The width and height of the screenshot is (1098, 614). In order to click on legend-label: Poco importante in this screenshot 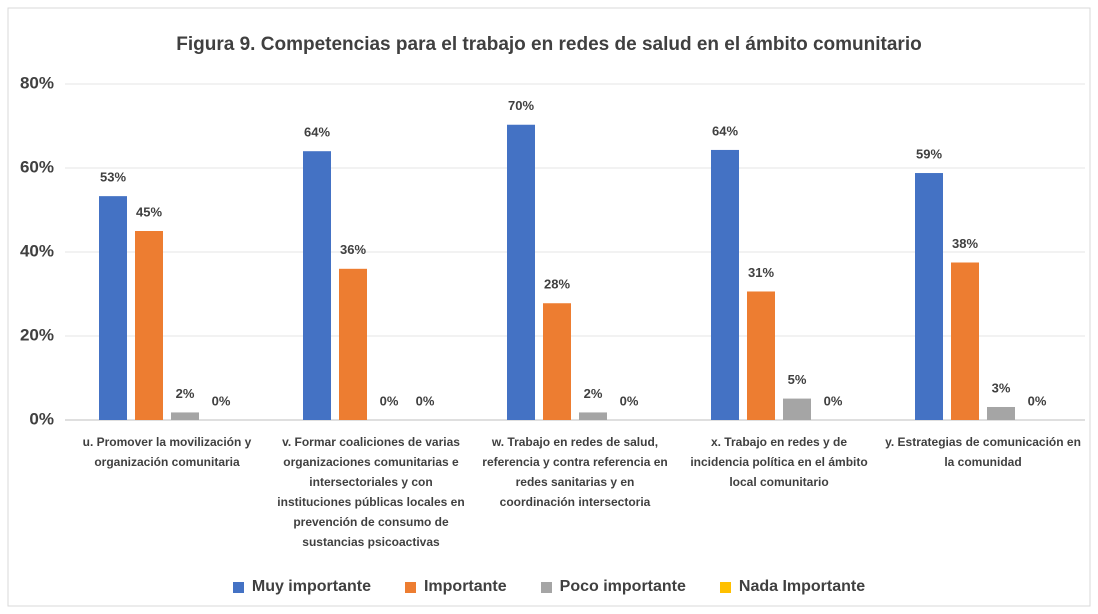, I will do `click(622, 586)`.